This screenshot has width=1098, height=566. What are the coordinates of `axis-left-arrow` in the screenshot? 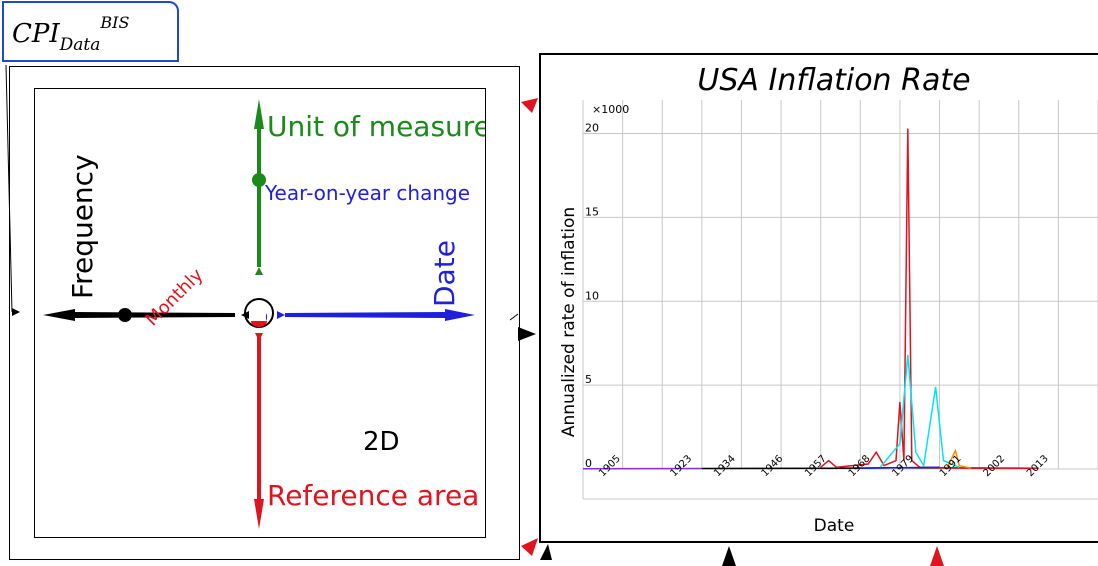 It's located at (139, 315).